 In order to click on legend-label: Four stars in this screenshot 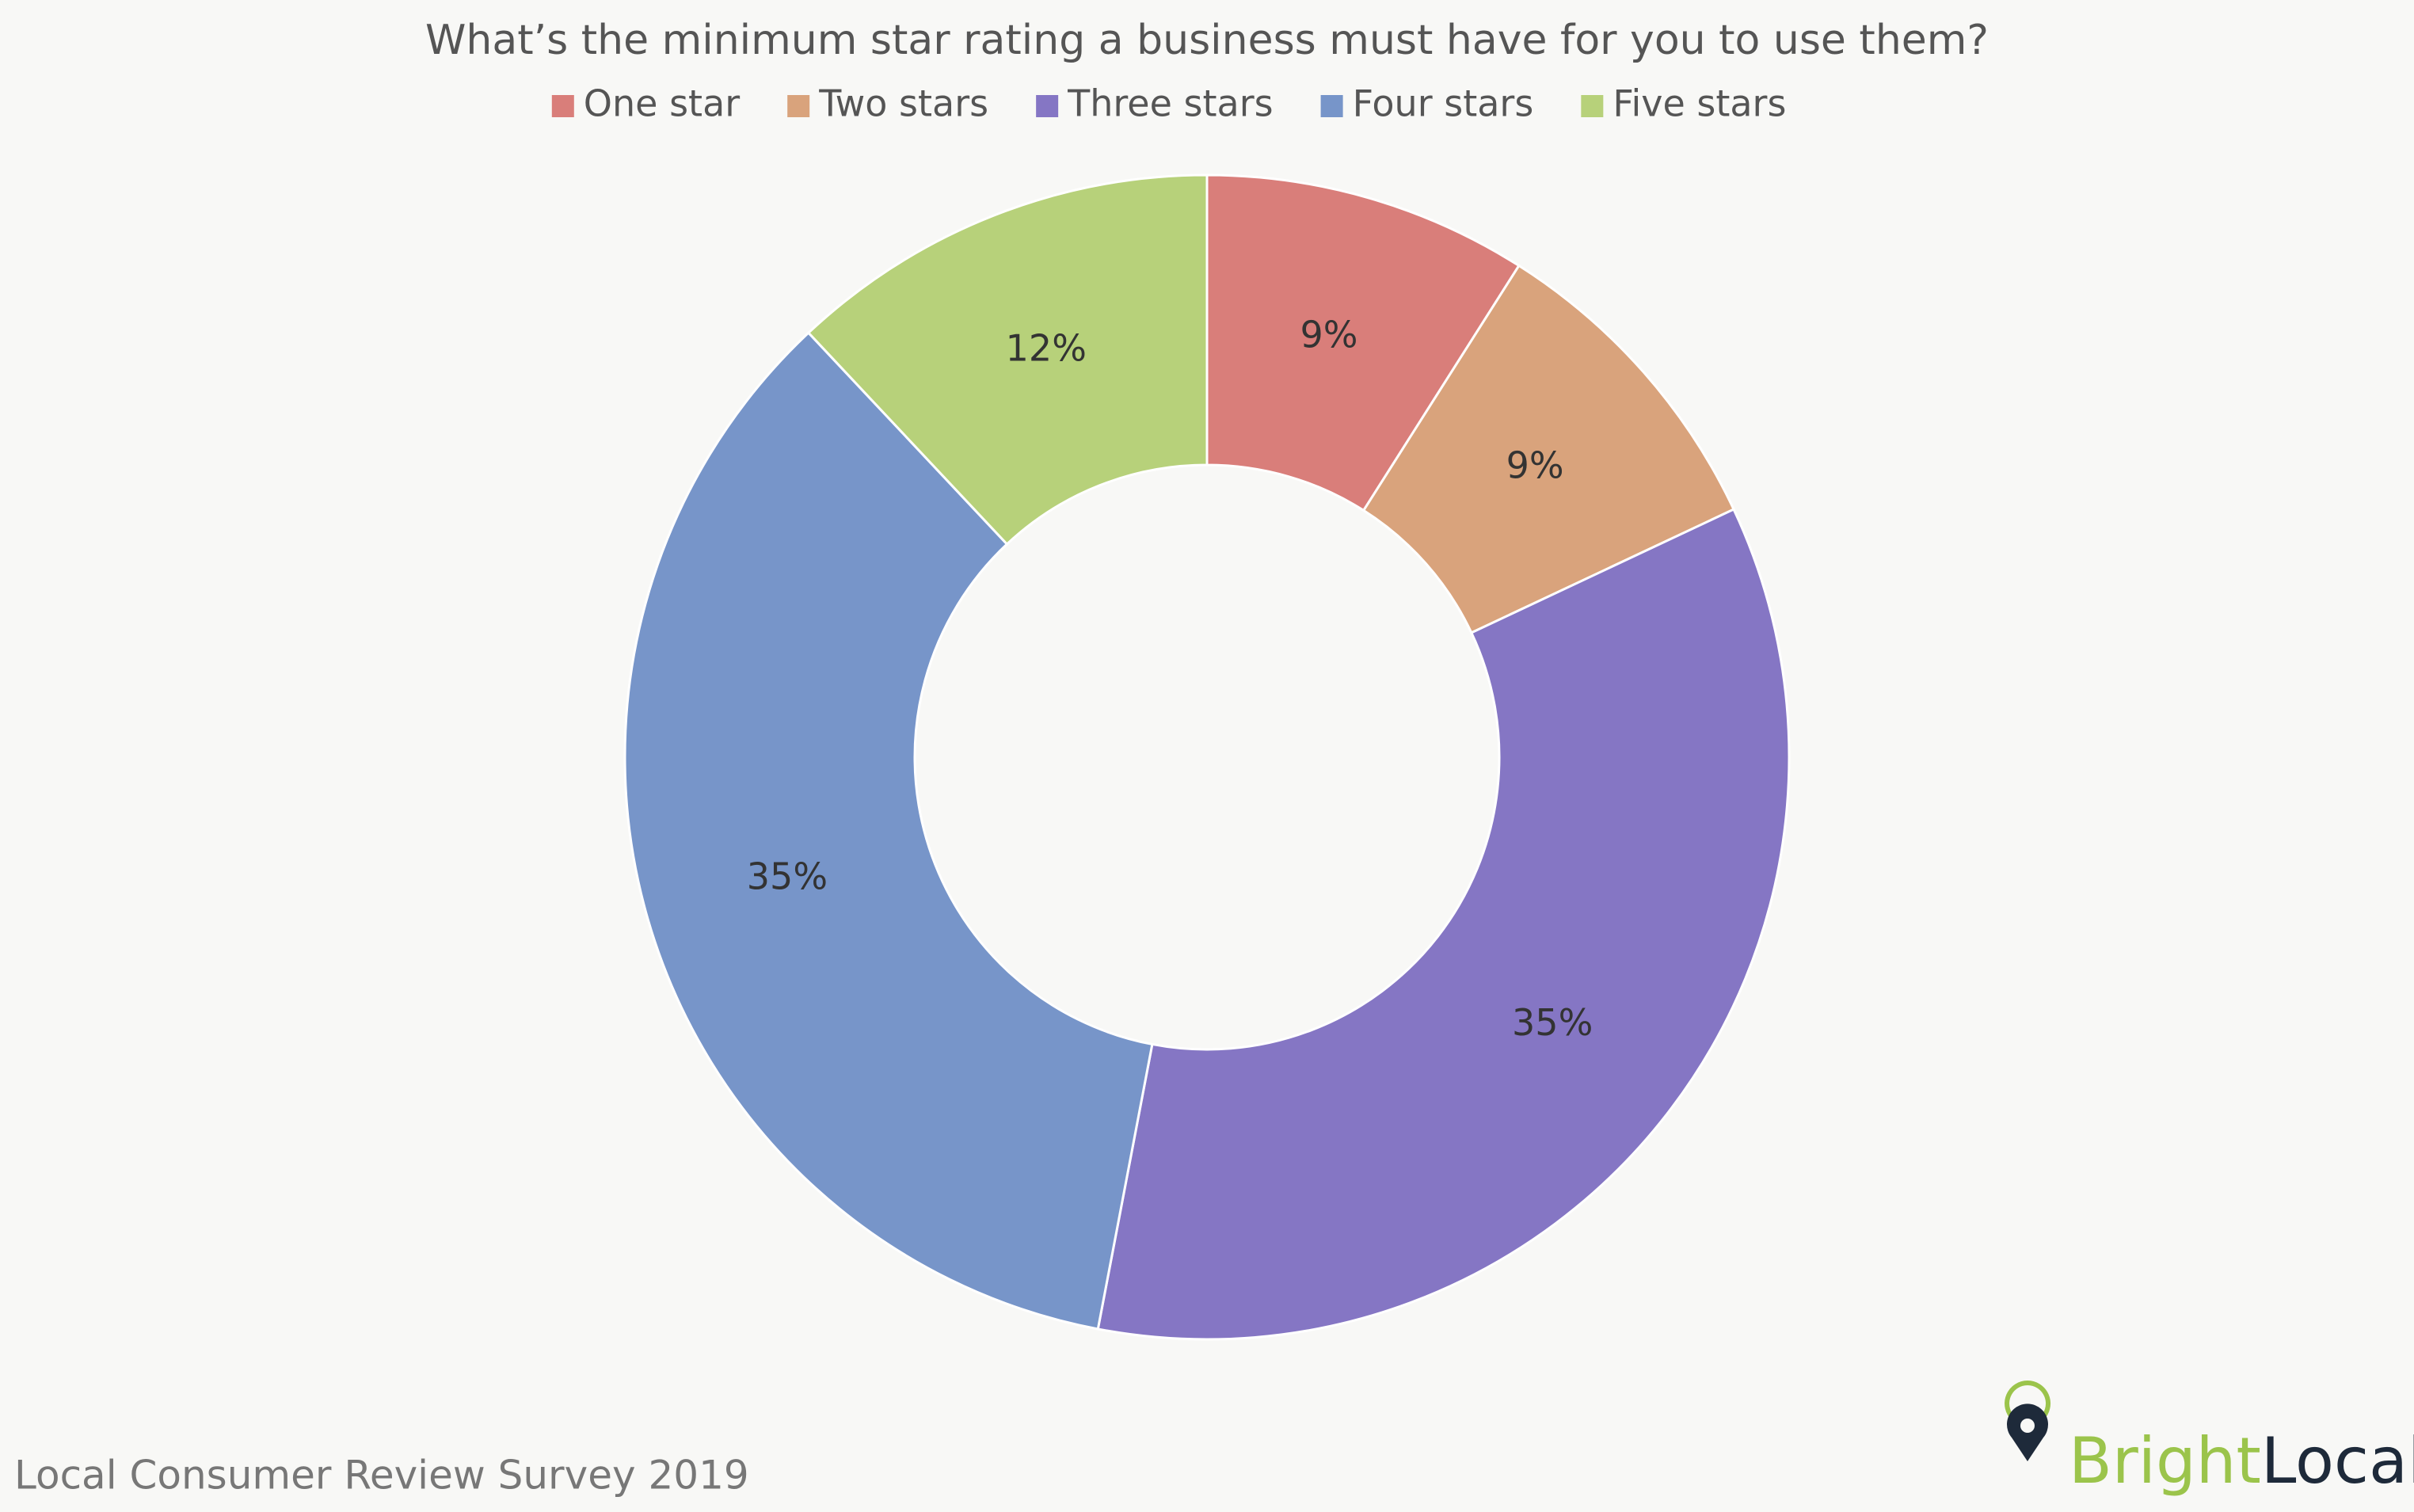, I will do `click(1443, 103)`.